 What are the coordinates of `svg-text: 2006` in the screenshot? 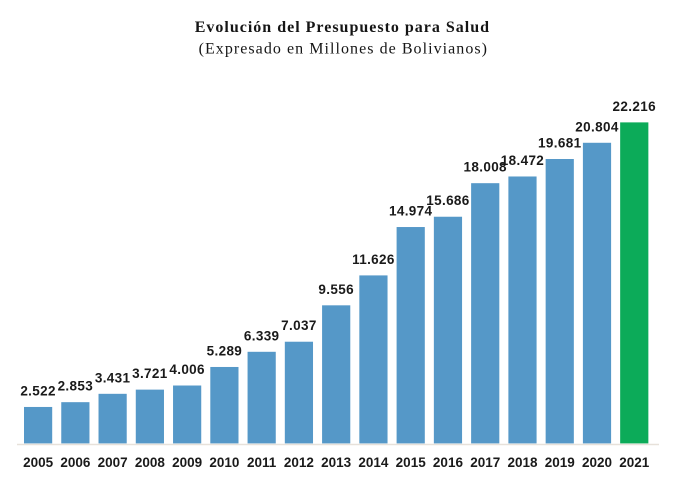 It's located at (75, 462).